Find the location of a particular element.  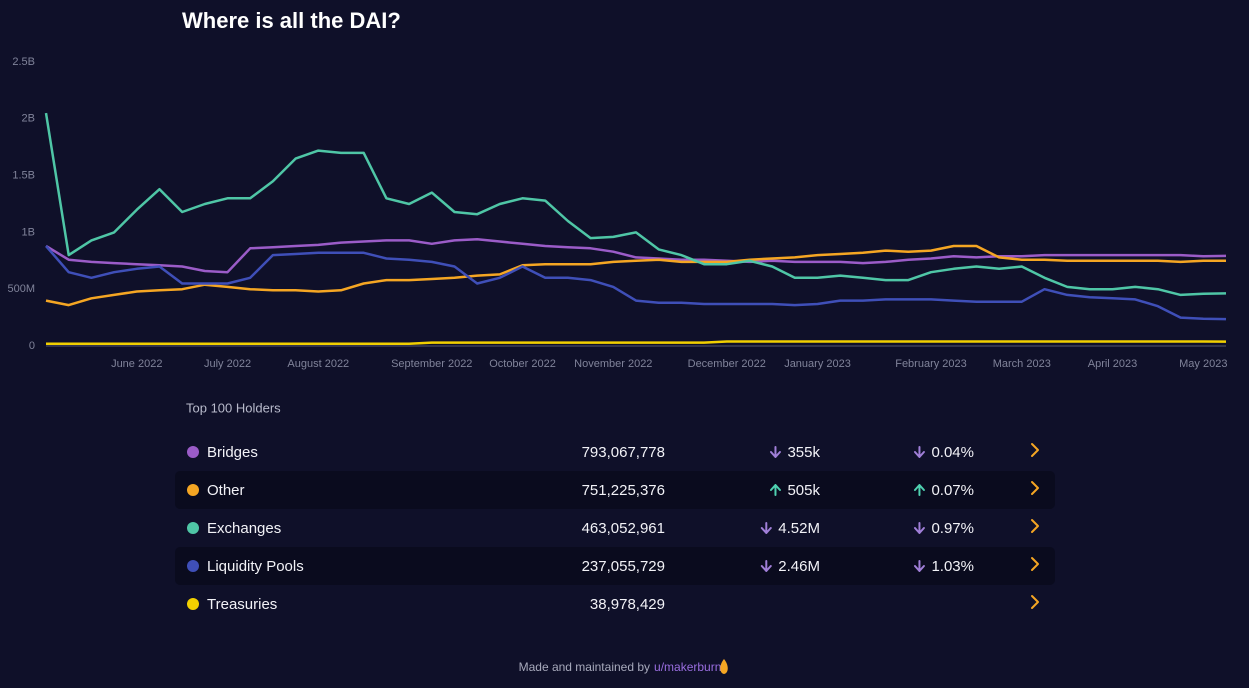

flame-icon is located at coordinates (724, 666).